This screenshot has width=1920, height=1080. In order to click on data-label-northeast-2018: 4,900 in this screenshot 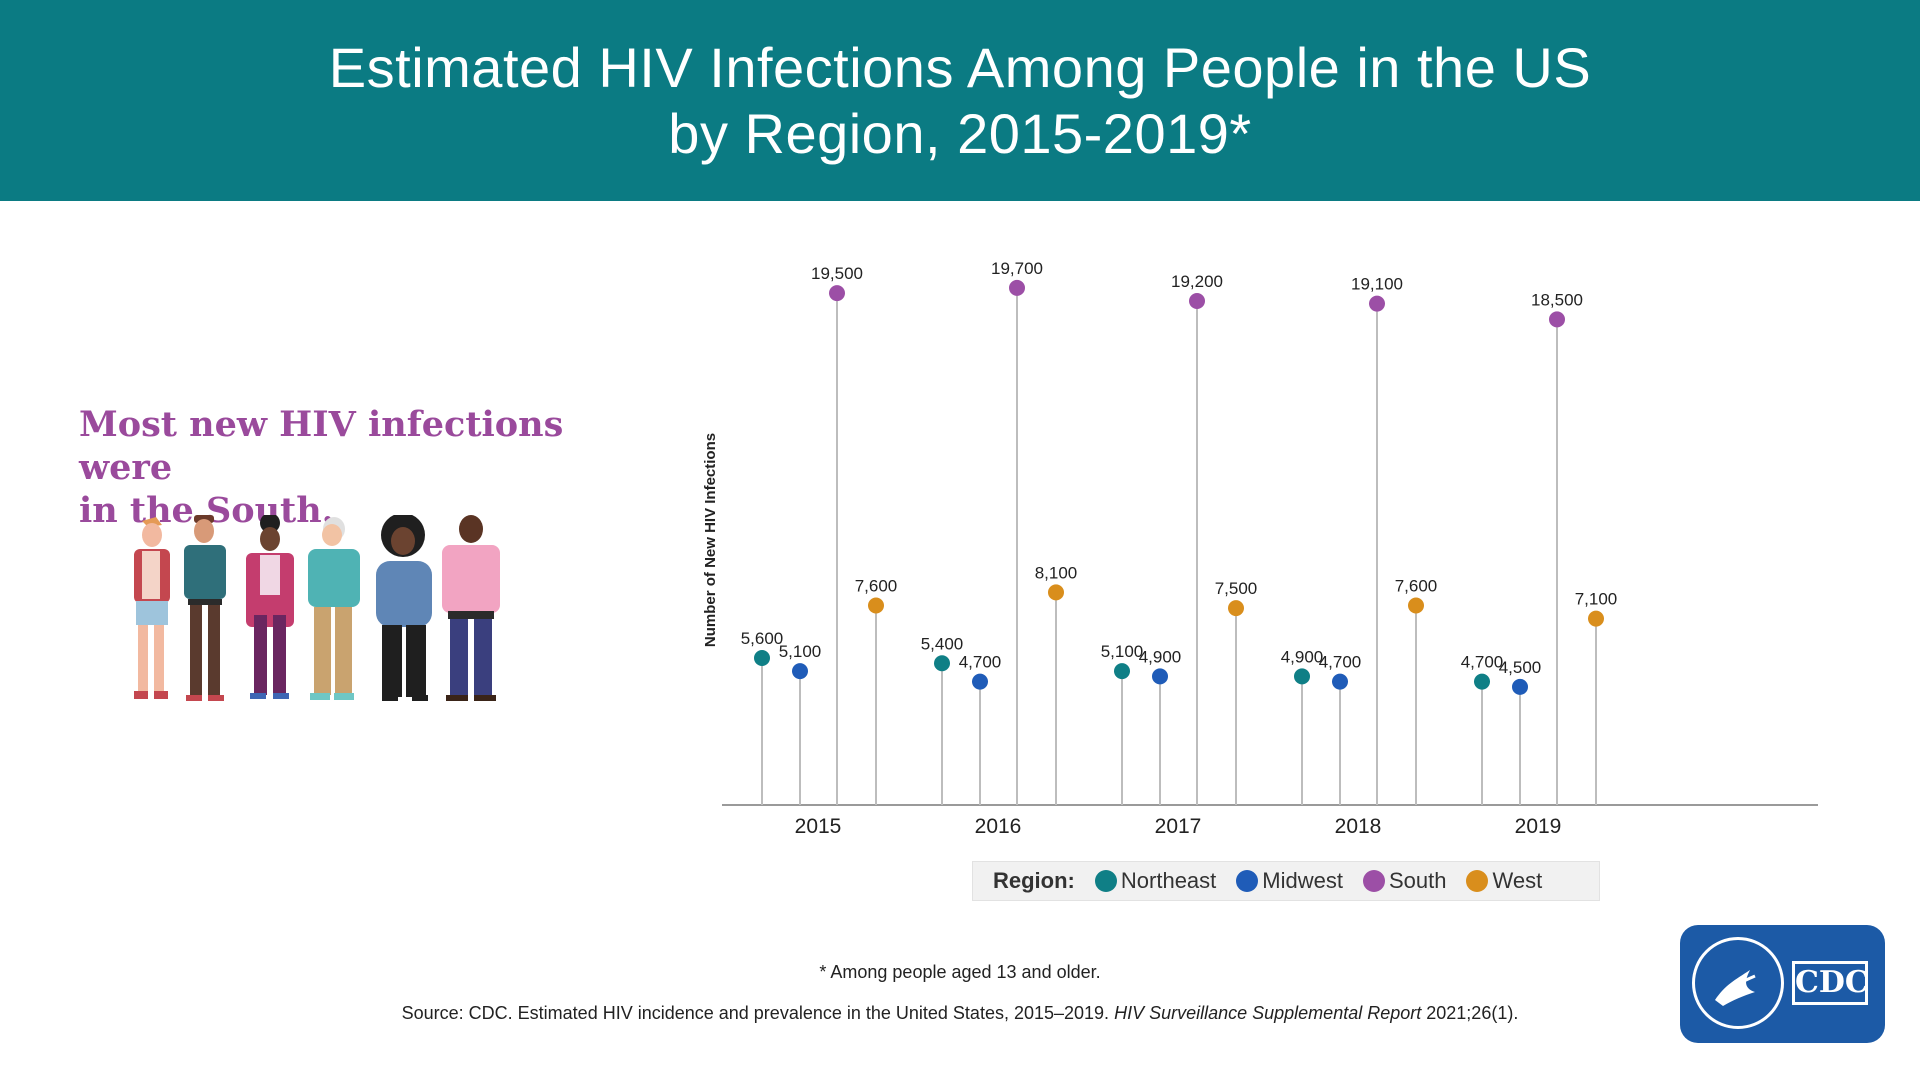, I will do `click(1302, 656)`.